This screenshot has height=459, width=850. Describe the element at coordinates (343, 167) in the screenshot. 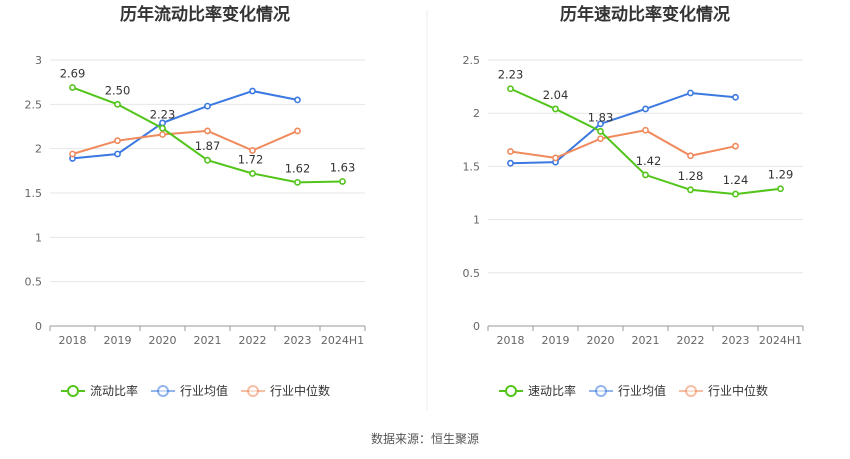

I see `data-label: 1.63` at that location.